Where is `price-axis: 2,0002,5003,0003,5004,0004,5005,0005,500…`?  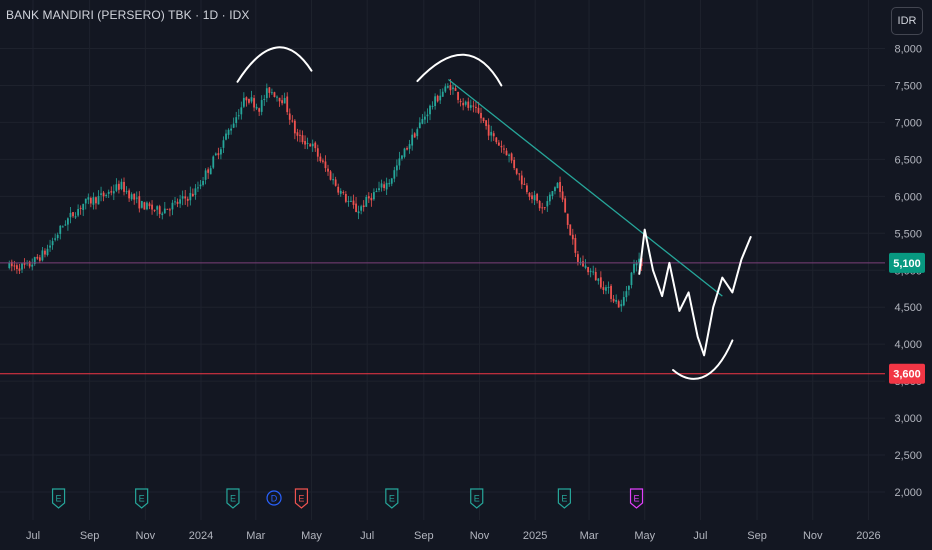
price-axis: 2,0002,5003,0003,5004,0004,5005,0005,500… is located at coordinates (908, 272).